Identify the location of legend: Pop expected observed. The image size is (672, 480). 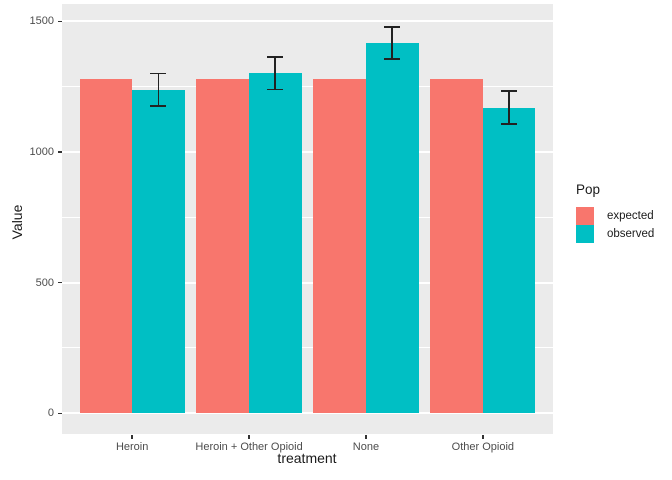
(615, 212).